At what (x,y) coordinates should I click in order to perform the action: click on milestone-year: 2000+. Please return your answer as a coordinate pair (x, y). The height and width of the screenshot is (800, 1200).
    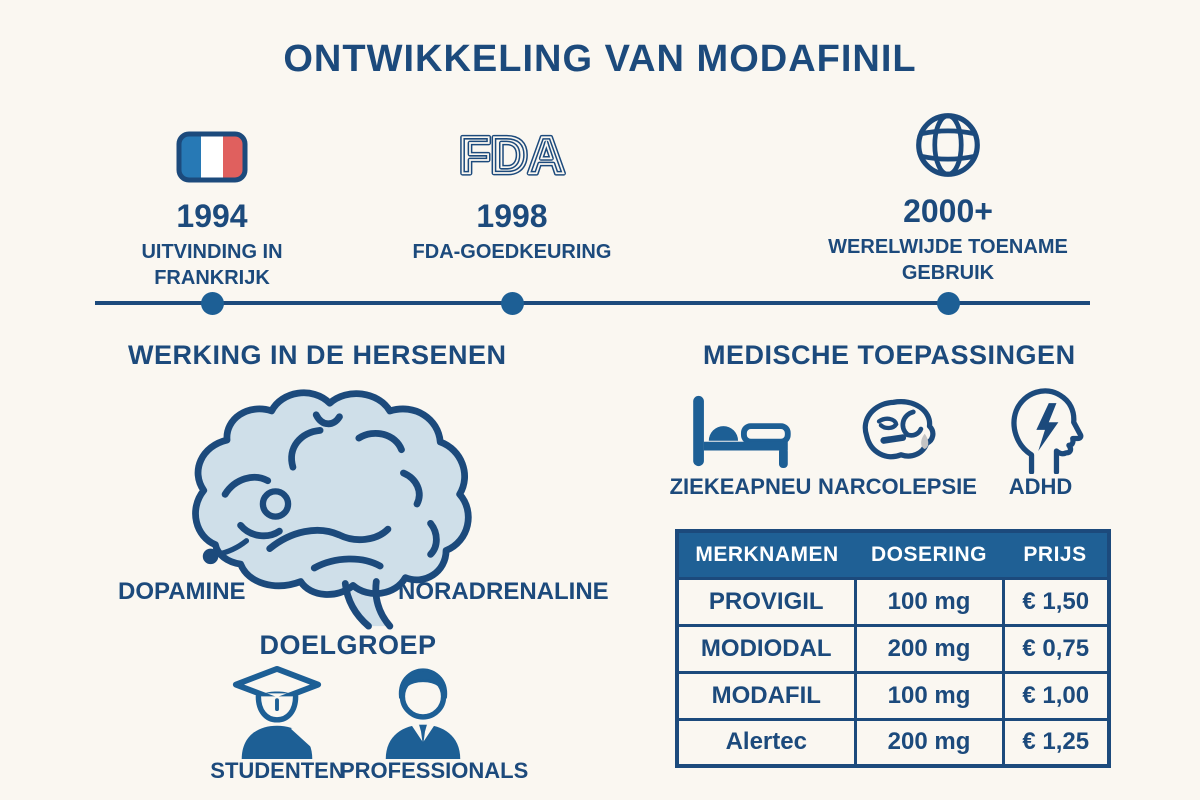
    Looking at the image, I should click on (948, 211).